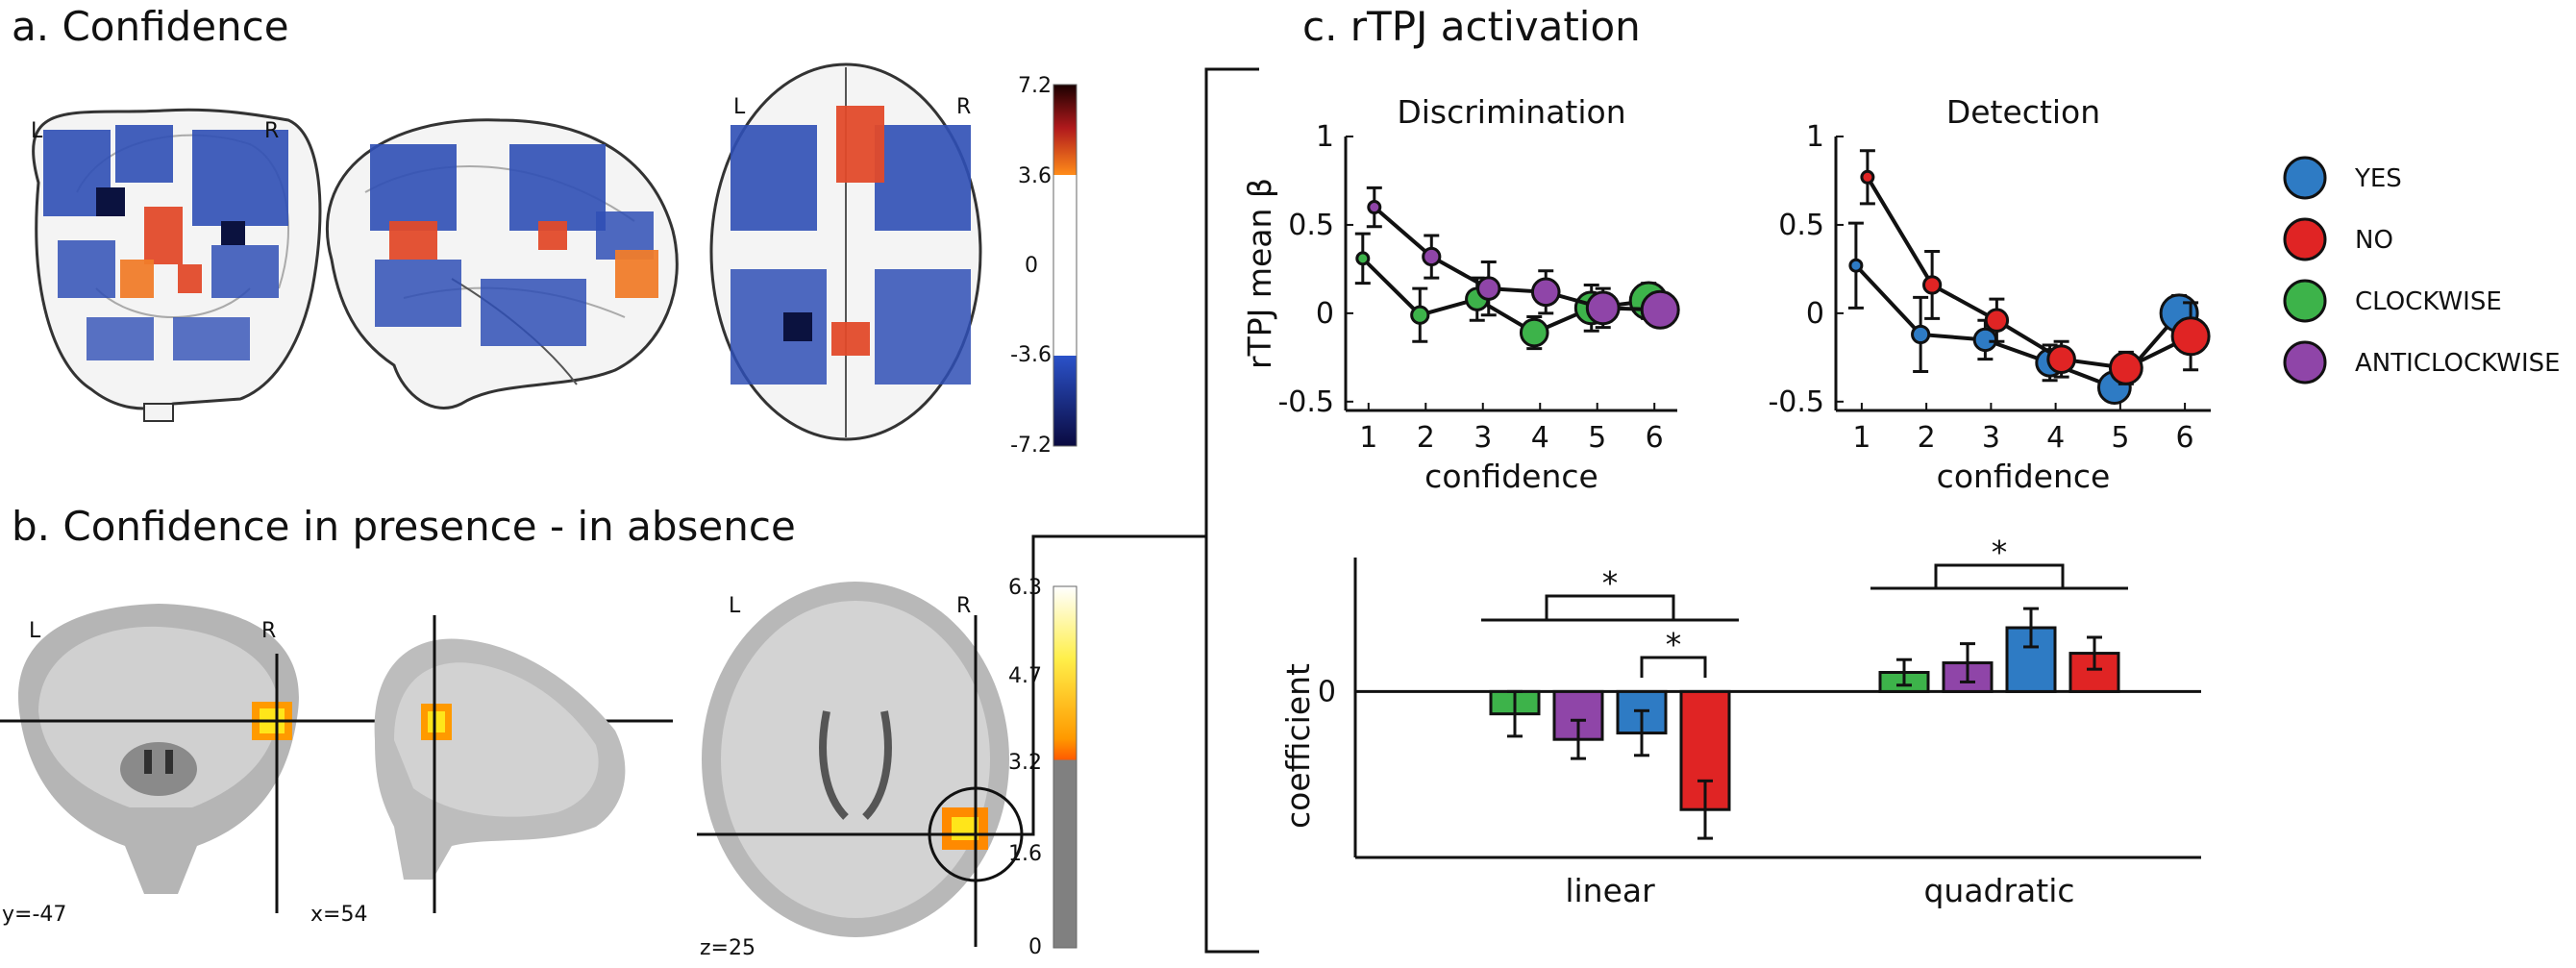  What do you see at coordinates (2378, 178) in the screenshot?
I see `legend-label: YES` at bounding box center [2378, 178].